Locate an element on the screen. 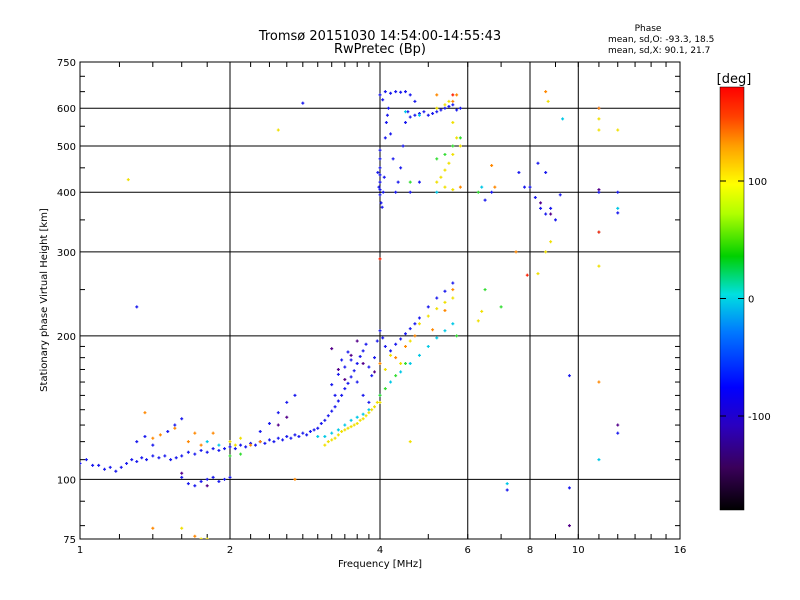 The height and width of the screenshot is (600, 800). y-tick-label: 100 is located at coordinates (66, 480).